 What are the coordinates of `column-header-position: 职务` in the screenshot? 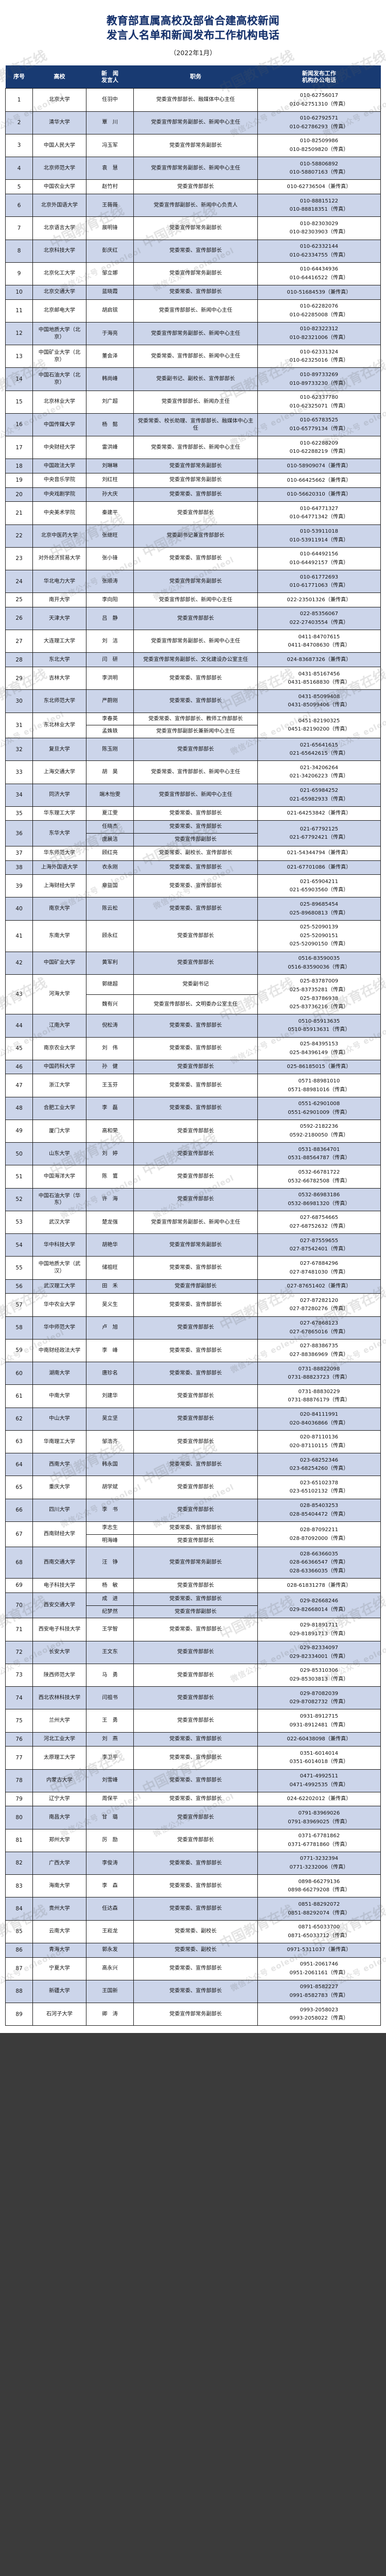 It's located at (195, 77).